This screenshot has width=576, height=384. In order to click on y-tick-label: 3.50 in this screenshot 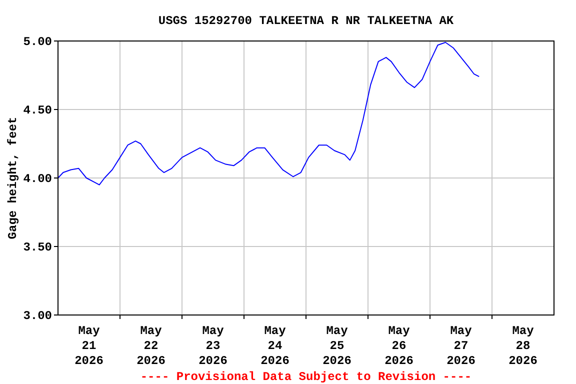, I will do `click(37, 247)`.